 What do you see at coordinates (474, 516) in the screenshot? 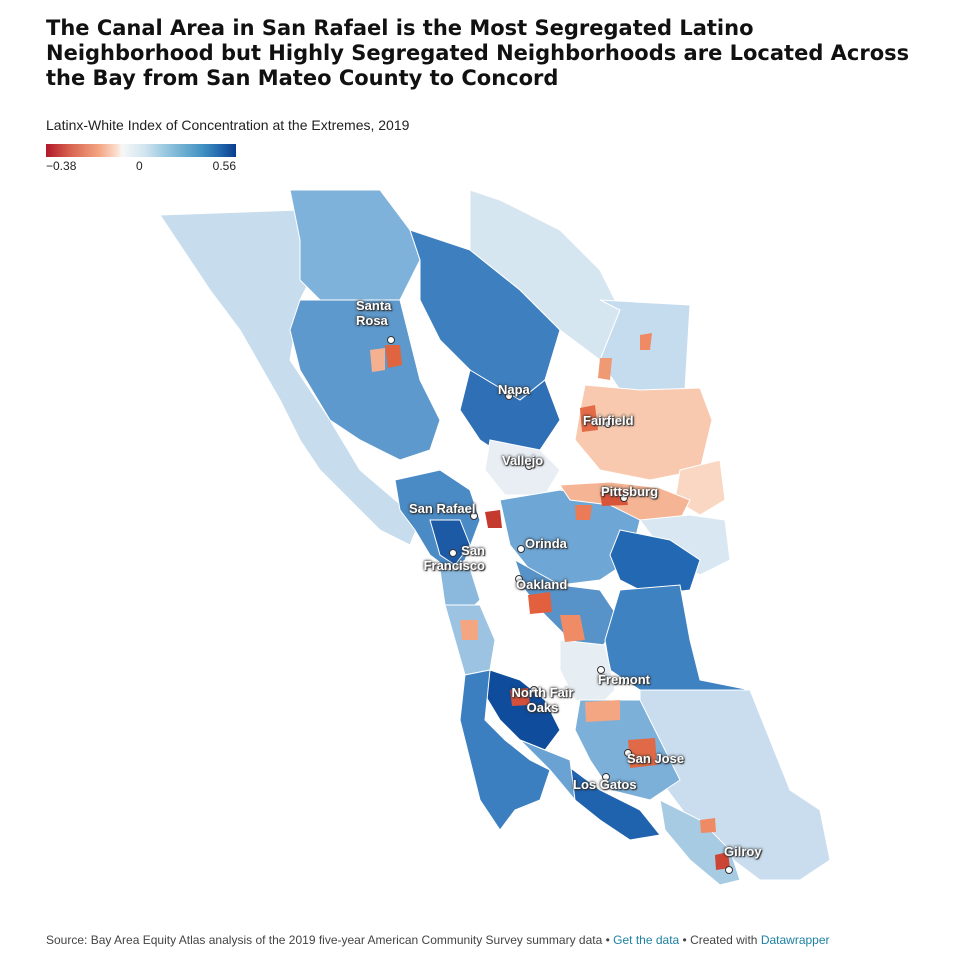
I see `city-dot-san-rafael` at bounding box center [474, 516].